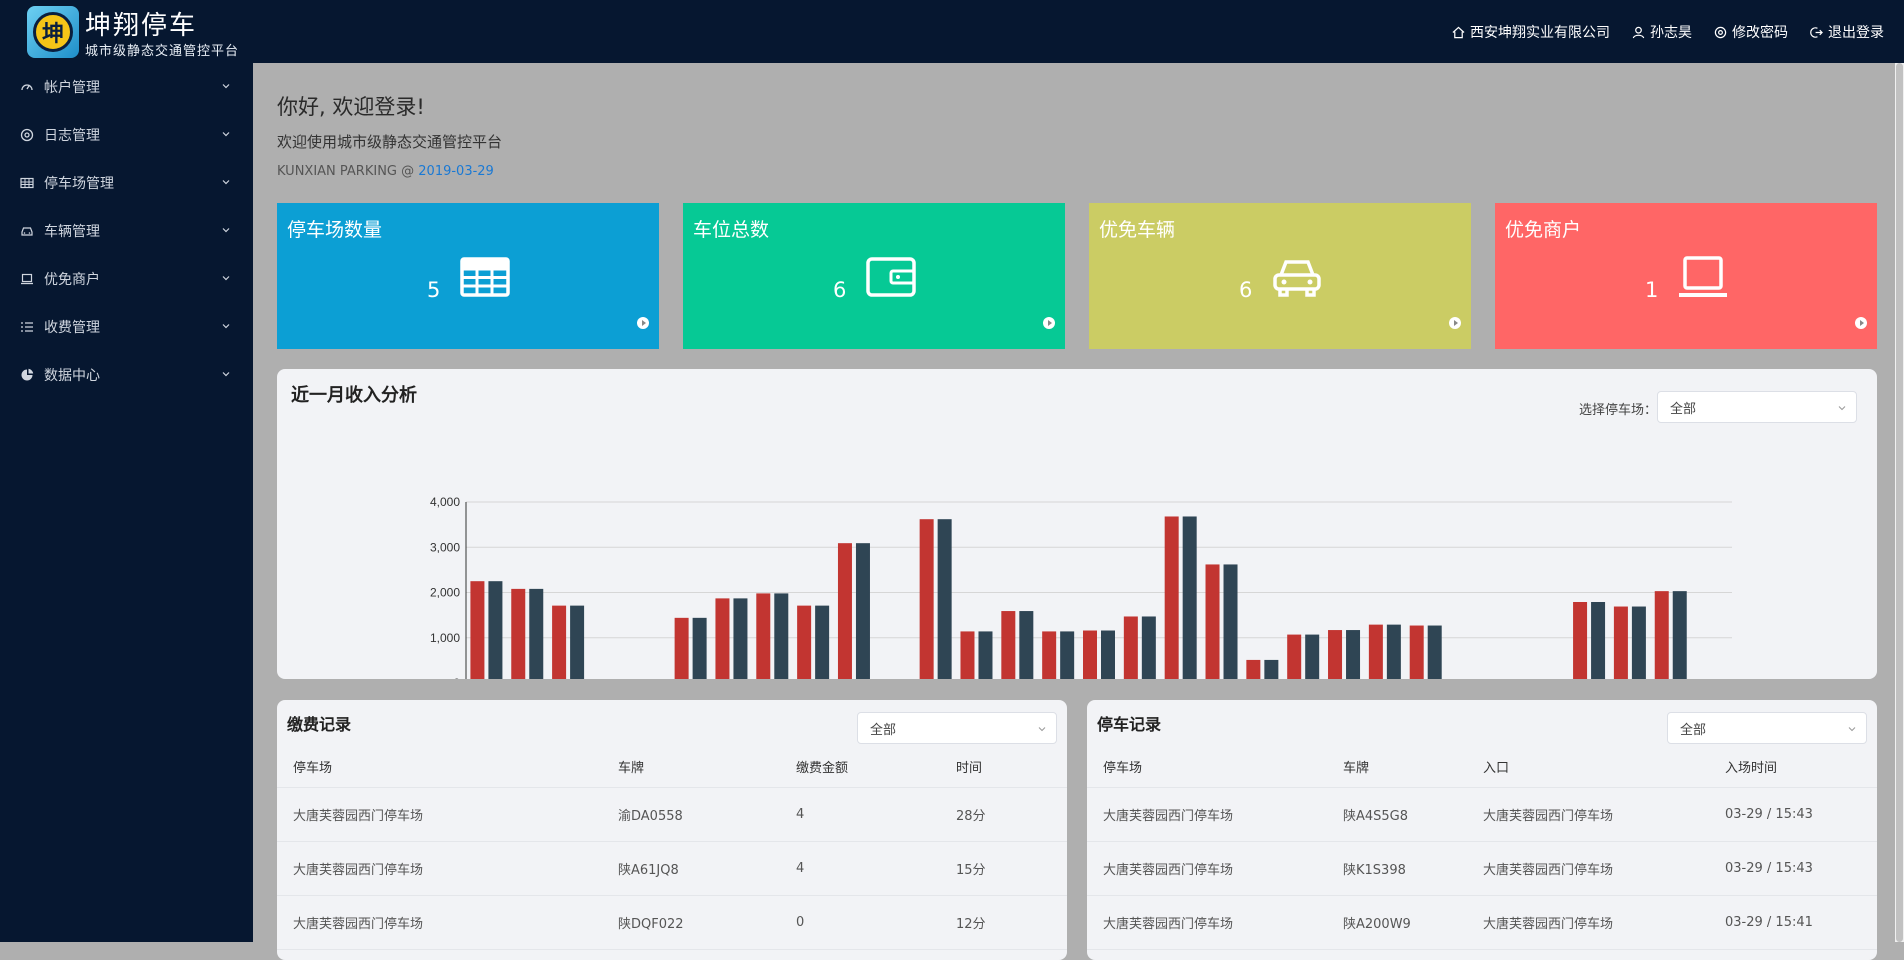 This screenshot has width=1904, height=960. Describe the element at coordinates (72, 88) in the screenshot. I see `sidebar-item-label: 帐户管理` at that location.